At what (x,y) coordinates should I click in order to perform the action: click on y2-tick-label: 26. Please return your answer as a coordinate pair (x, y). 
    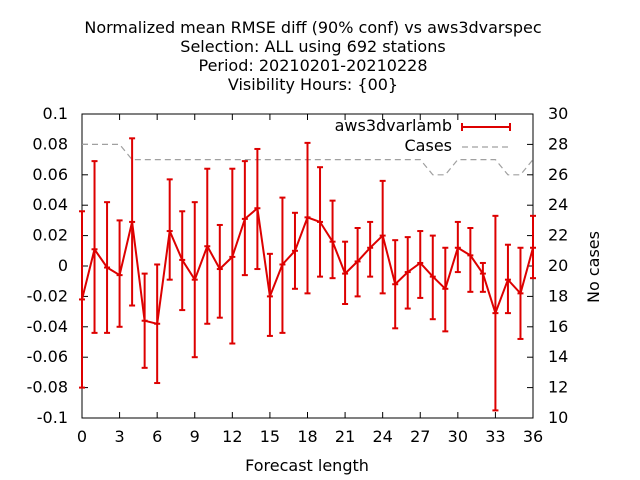
    Looking at the image, I should click on (558, 174).